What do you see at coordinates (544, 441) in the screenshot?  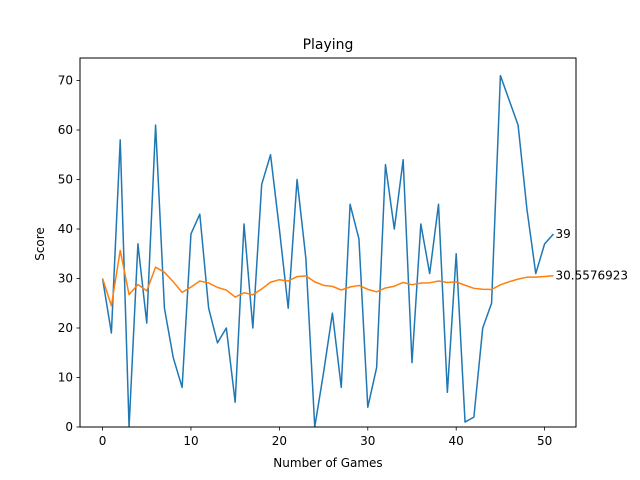 I see `x-tick-label: 50` at bounding box center [544, 441].